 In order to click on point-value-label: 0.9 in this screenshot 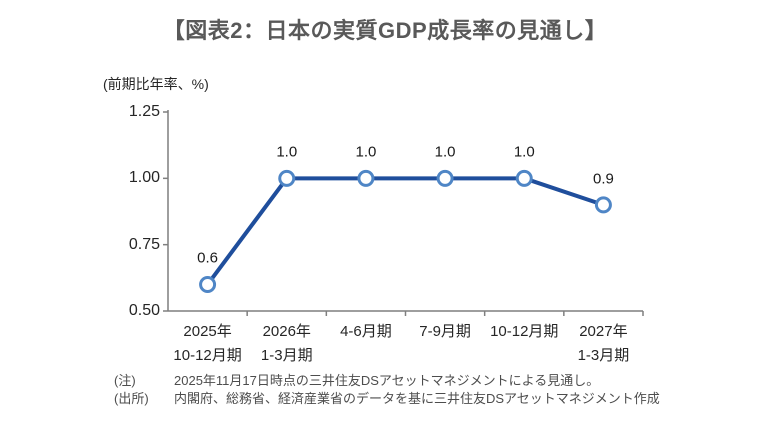, I will do `click(603, 179)`.